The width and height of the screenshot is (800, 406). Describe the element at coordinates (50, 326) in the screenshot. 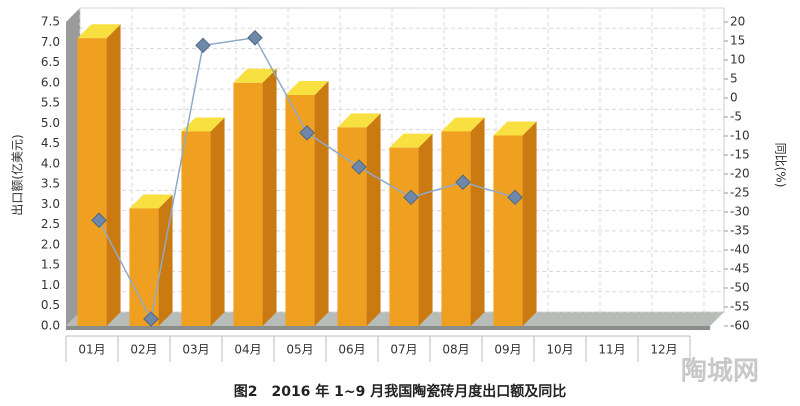

I see `y-tick-label: 0.0` at that location.